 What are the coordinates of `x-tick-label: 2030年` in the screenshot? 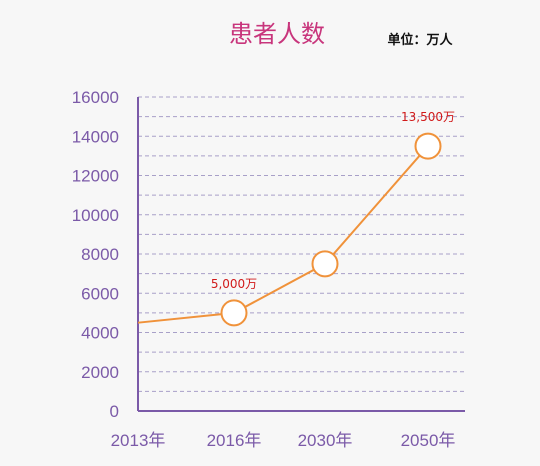 It's located at (325, 440).